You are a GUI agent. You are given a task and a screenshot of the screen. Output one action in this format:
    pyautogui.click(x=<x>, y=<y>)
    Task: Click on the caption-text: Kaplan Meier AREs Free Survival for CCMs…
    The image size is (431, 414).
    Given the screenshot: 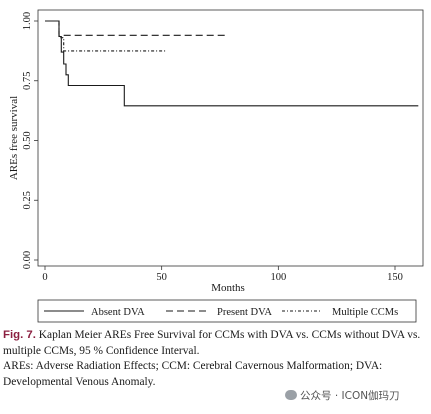 What is the action you would take?
    pyautogui.click(x=212, y=343)
    